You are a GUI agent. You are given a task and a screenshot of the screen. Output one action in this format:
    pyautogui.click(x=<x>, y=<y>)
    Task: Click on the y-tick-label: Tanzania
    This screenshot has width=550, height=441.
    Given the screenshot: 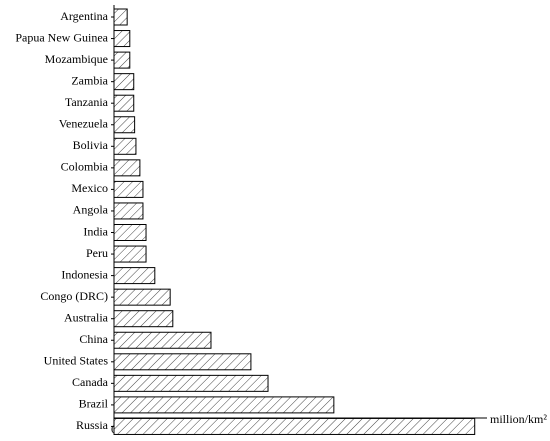 What is the action you would take?
    pyautogui.click(x=87, y=102)
    